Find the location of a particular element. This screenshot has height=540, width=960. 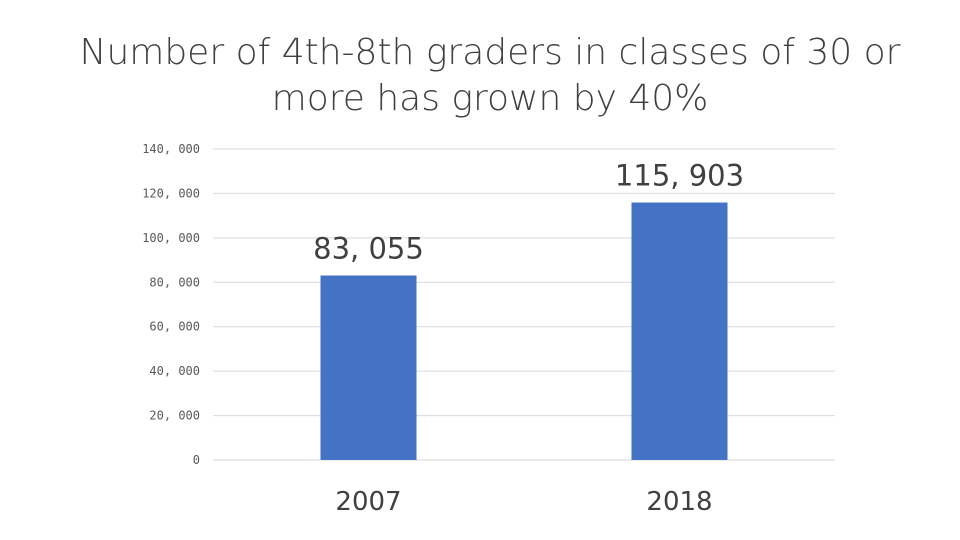

y-tick-label-3: 60, 000 is located at coordinates (174, 327).